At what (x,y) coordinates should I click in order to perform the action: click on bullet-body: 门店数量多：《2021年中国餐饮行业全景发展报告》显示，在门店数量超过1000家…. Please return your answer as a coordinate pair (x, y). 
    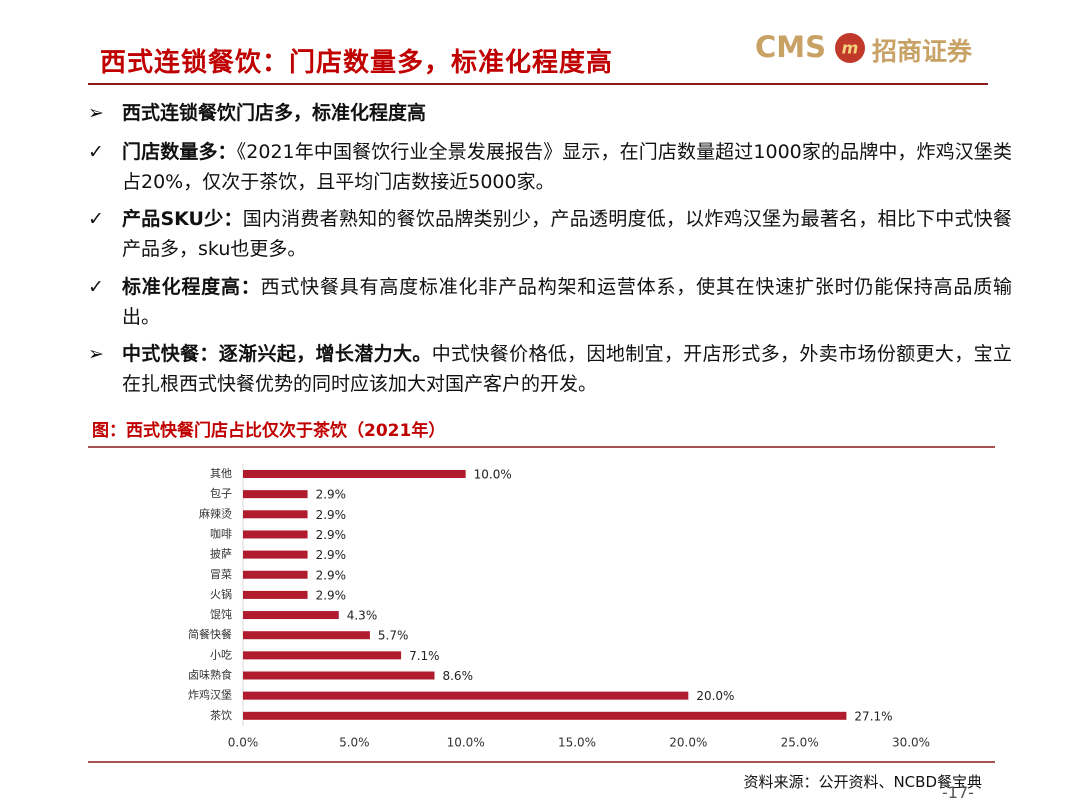
    Looking at the image, I should click on (567, 167).